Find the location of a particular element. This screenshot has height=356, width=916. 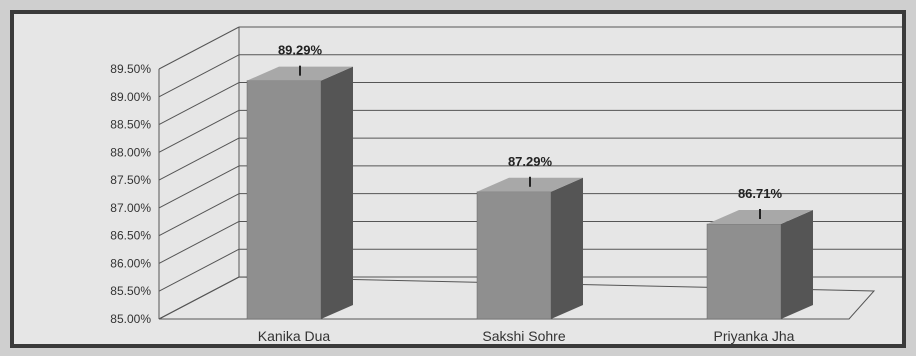

chart-floor is located at coordinates (517, 298).